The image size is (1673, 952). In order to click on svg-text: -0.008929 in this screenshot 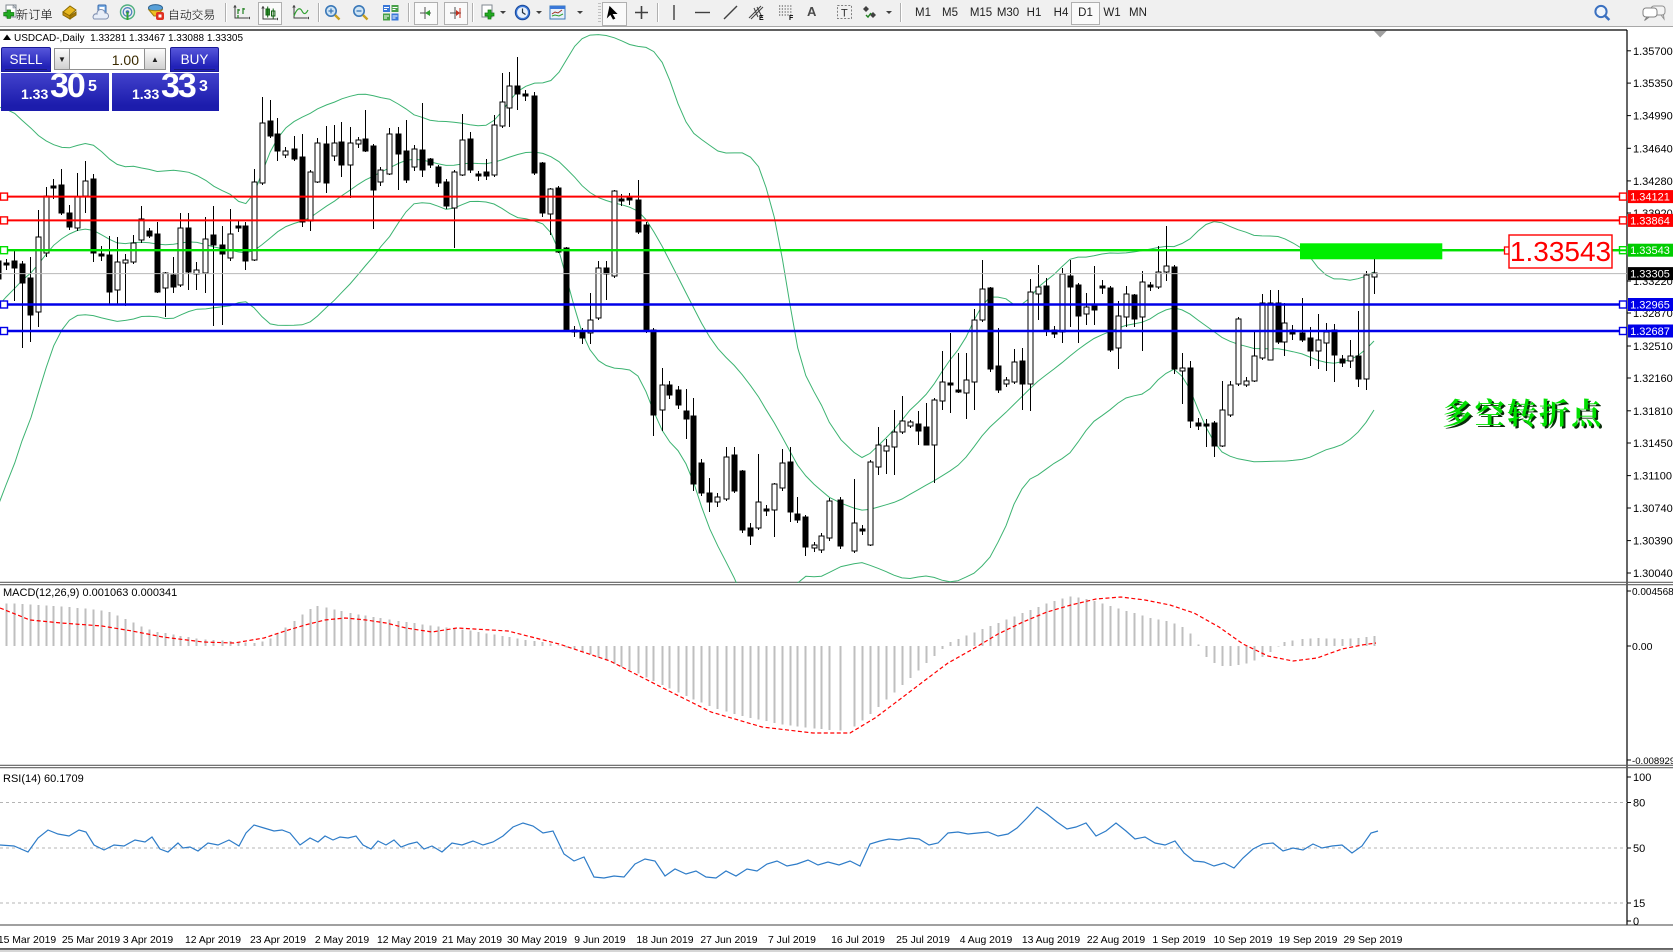, I will do `click(1652, 761)`.